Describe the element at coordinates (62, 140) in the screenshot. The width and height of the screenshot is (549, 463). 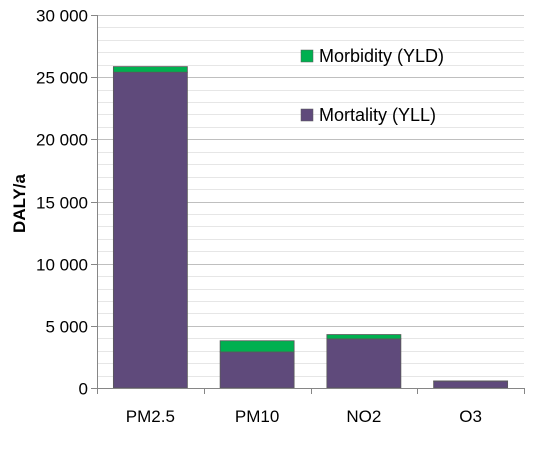
I see `y-tick-label: 20 000` at that location.